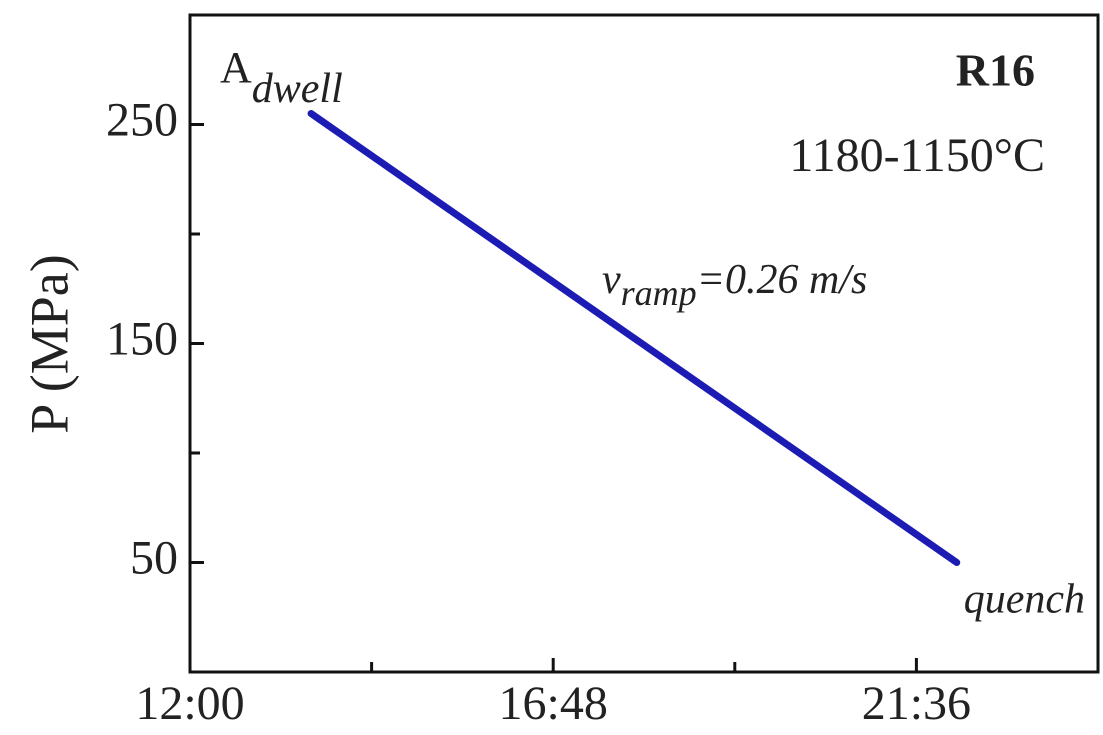 This screenshot has width=1103, height=735. I want to click on annotation-text: =0.26 m/s, so click(782, 280).